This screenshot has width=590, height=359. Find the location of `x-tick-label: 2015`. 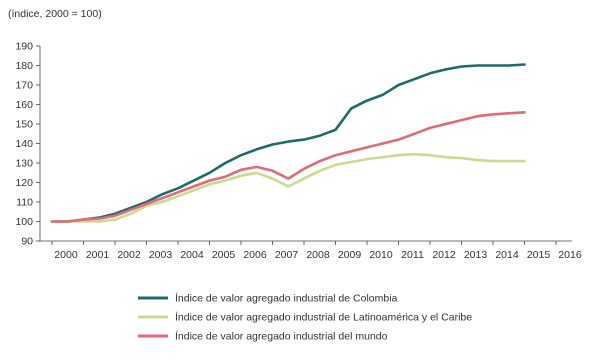

x-tick-label: 2015 is located at coordinates (539, 255).